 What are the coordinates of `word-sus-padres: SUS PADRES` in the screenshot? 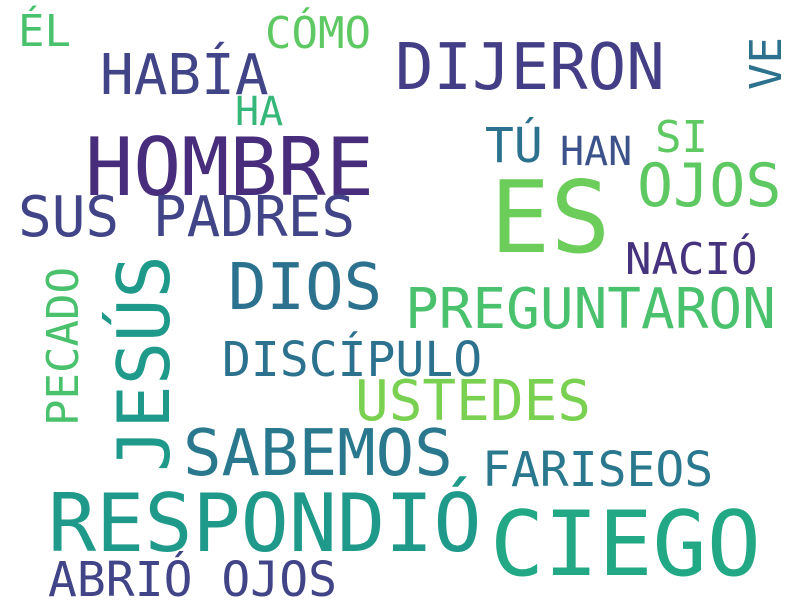 It's located at (187, 217).